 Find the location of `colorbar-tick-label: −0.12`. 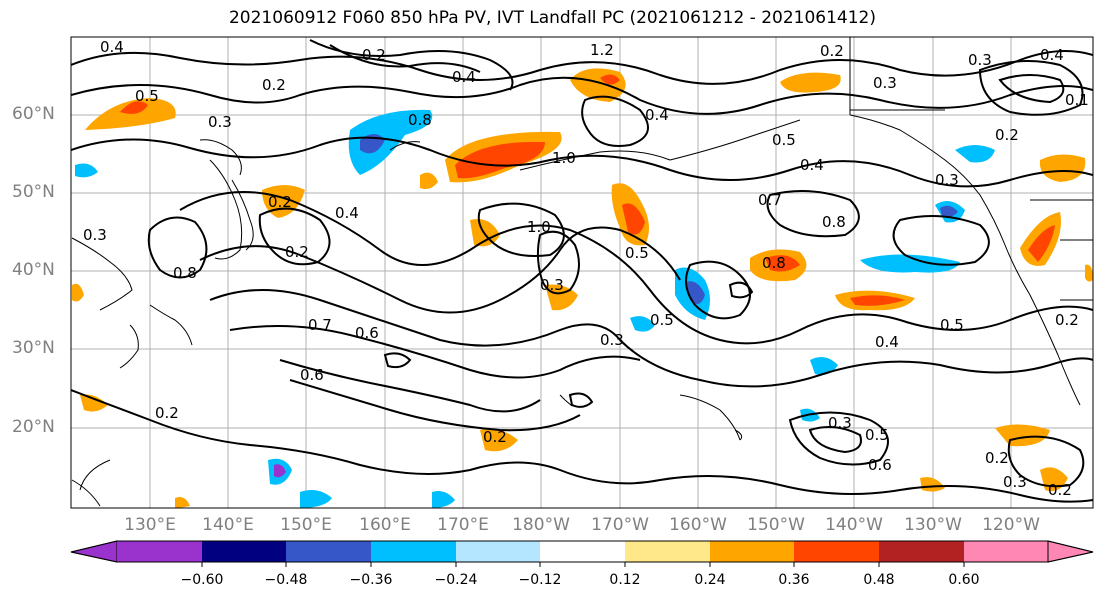

colorbar-tick-label: −0.12 is located at coordinates (540, 580).